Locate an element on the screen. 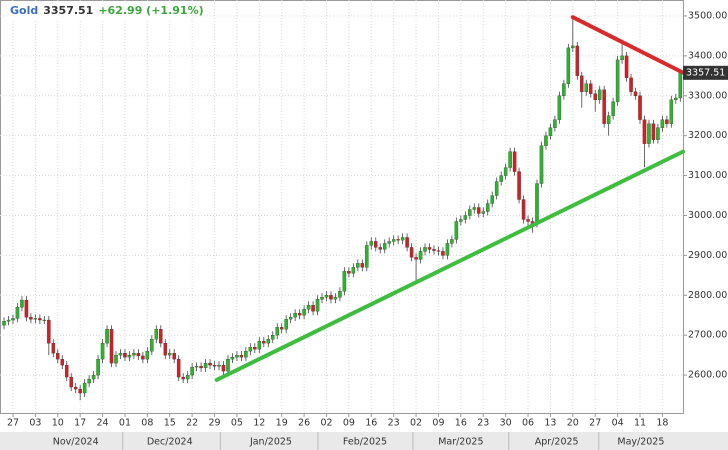 This screenshot has width=728, height=450. x-tick-label: 04 is located at coordinates (618, 423).